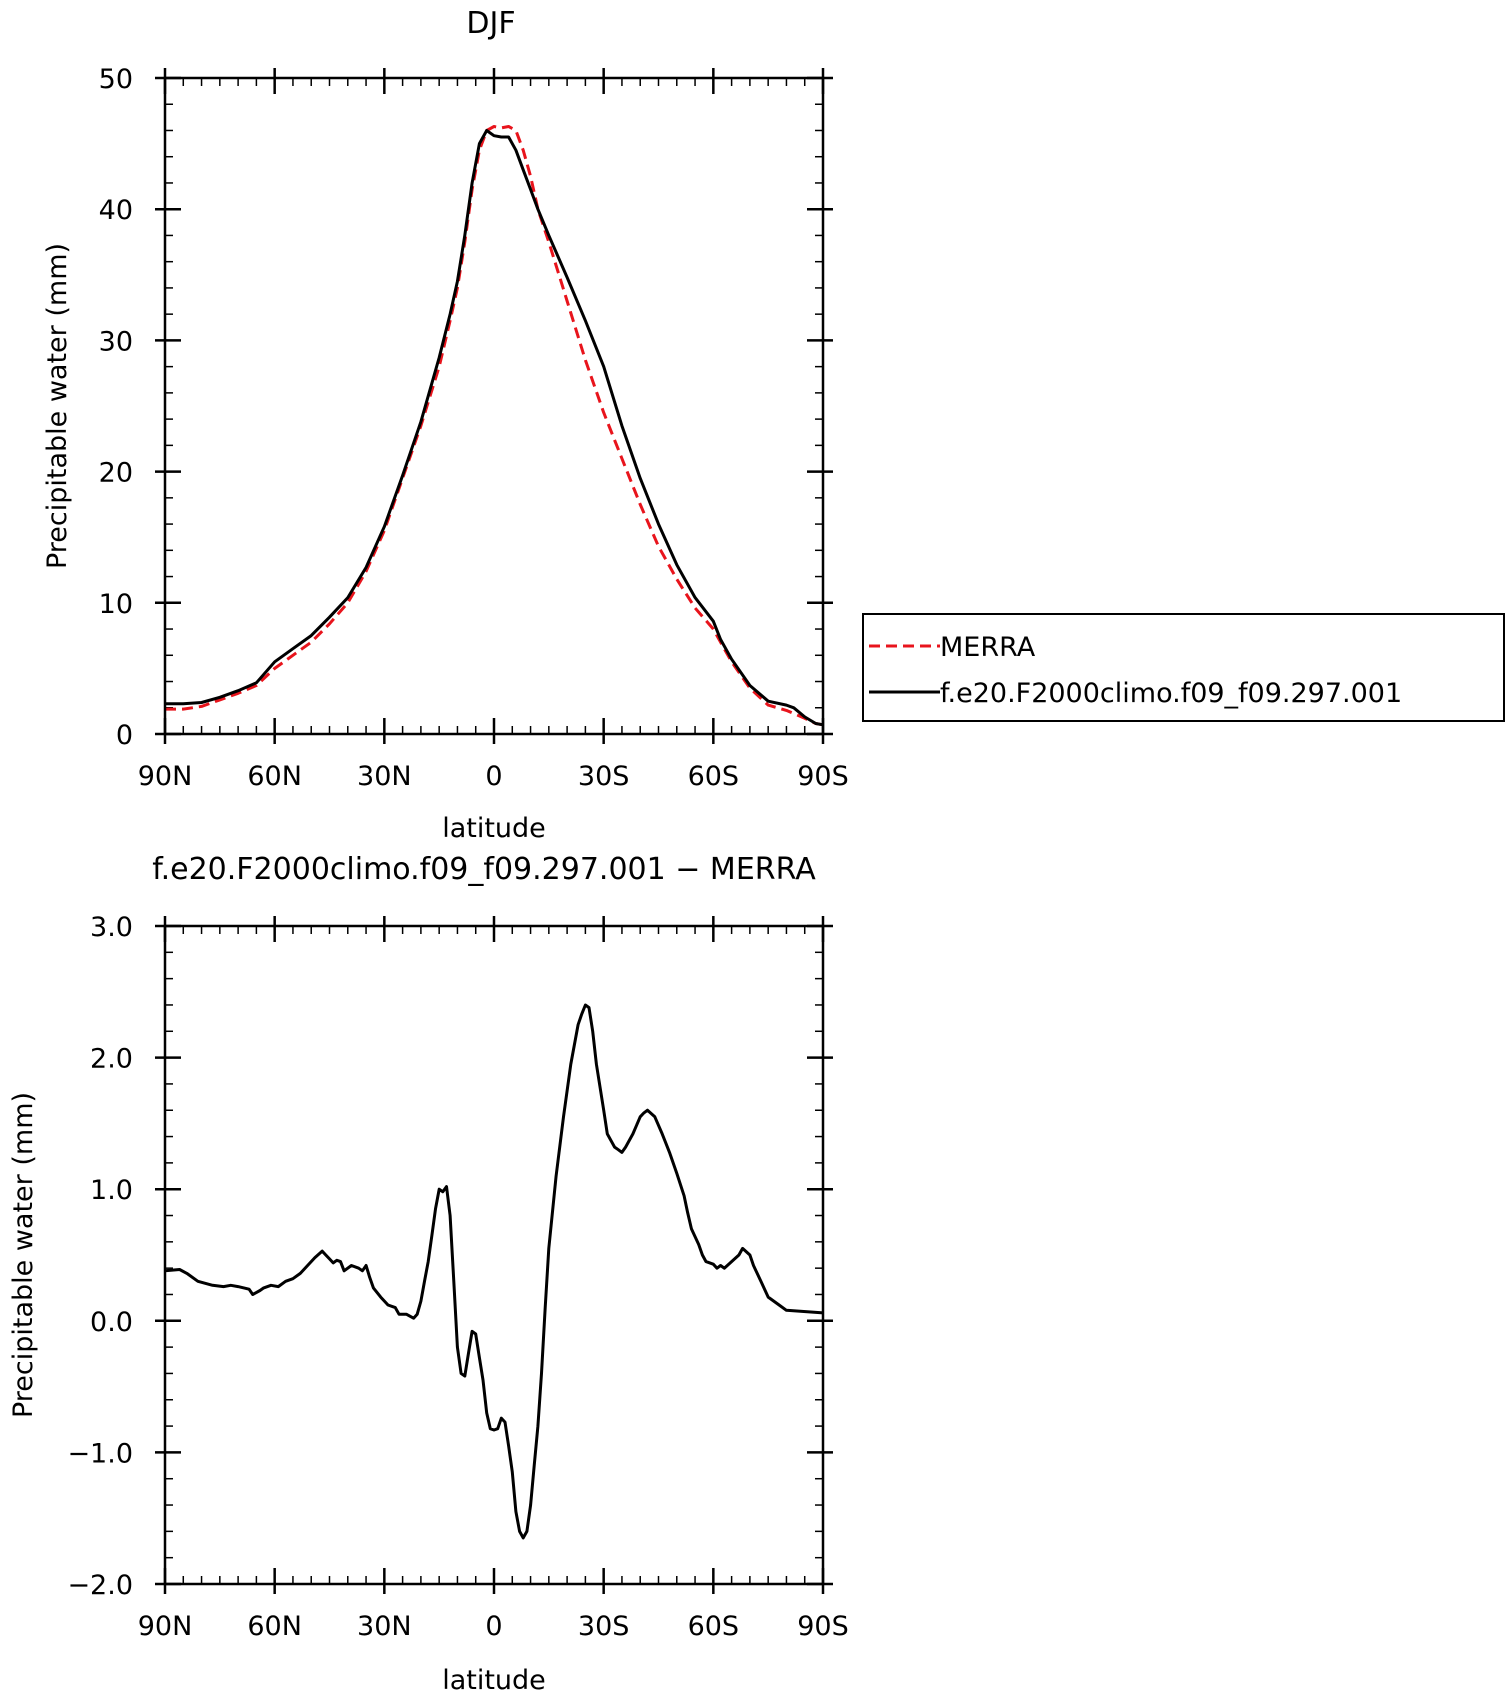 The image size is (1510, 1693). I want to click on bottom-panel-y-axis-label: Precipitable water (mm), so click(23, 1255).